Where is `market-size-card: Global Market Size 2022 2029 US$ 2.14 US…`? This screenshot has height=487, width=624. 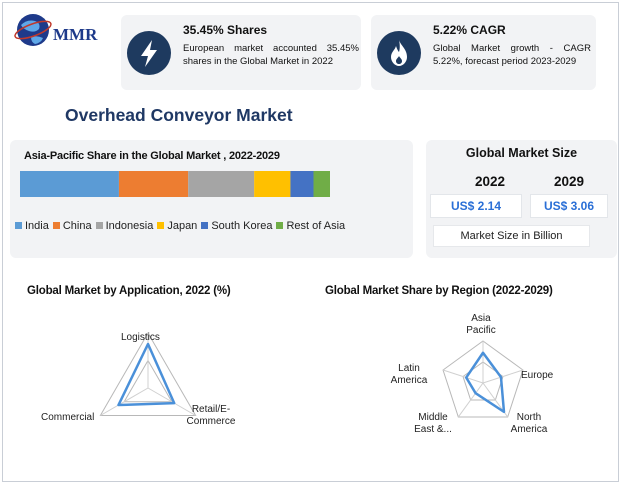 market-size-card: Global Market Size 2022 2029 US$ 2.14 US… is located at coordinates (521, 199).